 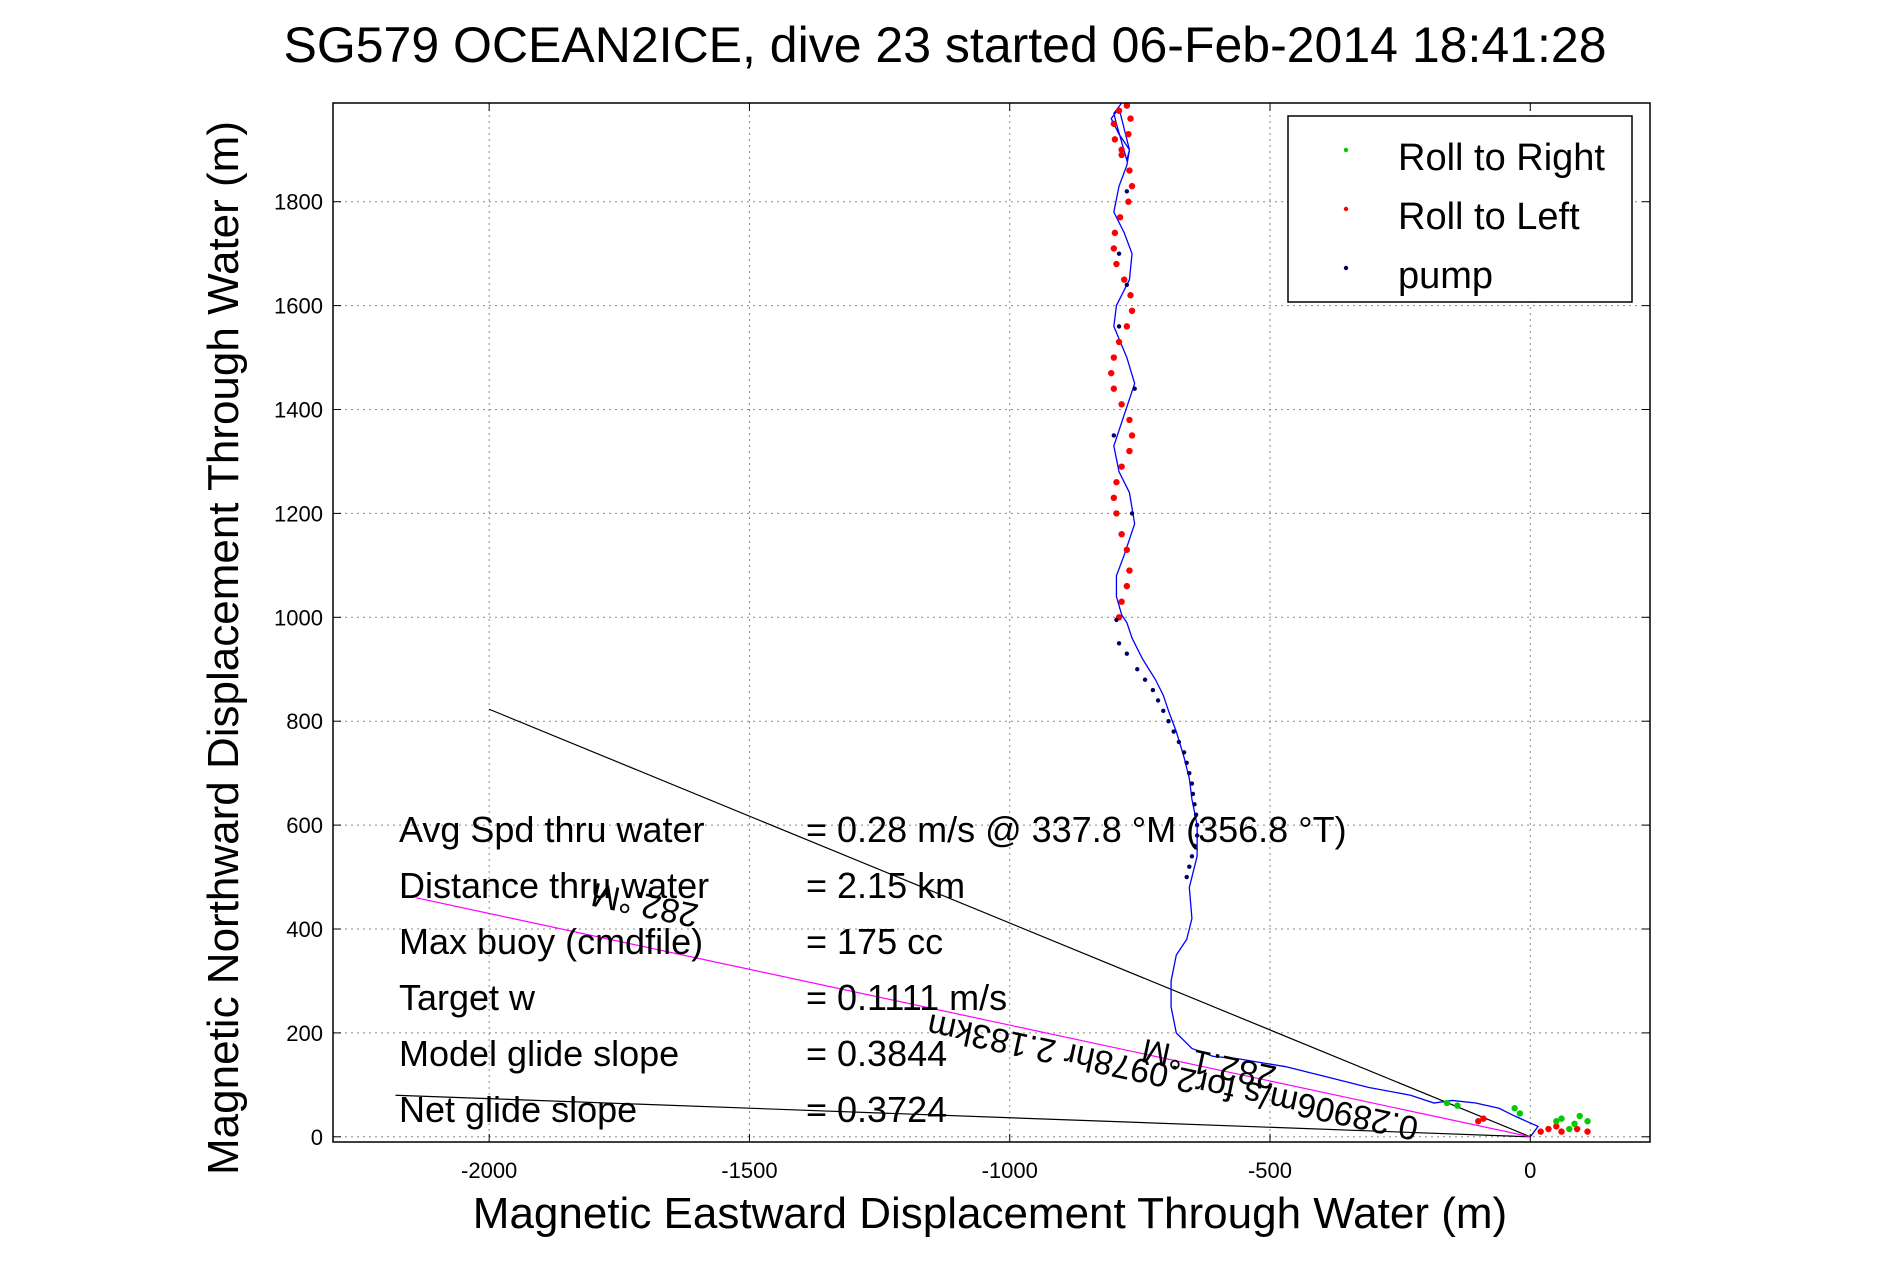 What do you see at coordinates (1530, 1170) in the screenshot?
I see `x-tick-label: 0` at bounding box center [1530, 1170].